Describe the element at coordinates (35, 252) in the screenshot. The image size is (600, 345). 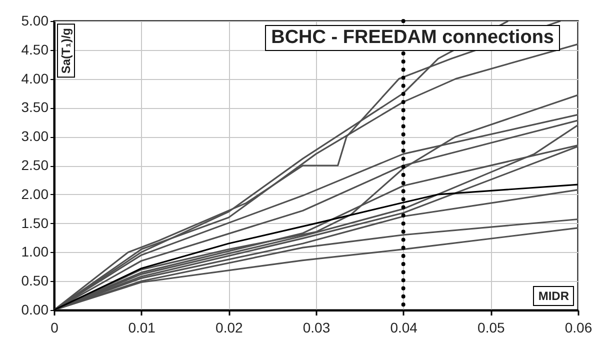
I see `y-tick-label: 1.00` at that location.